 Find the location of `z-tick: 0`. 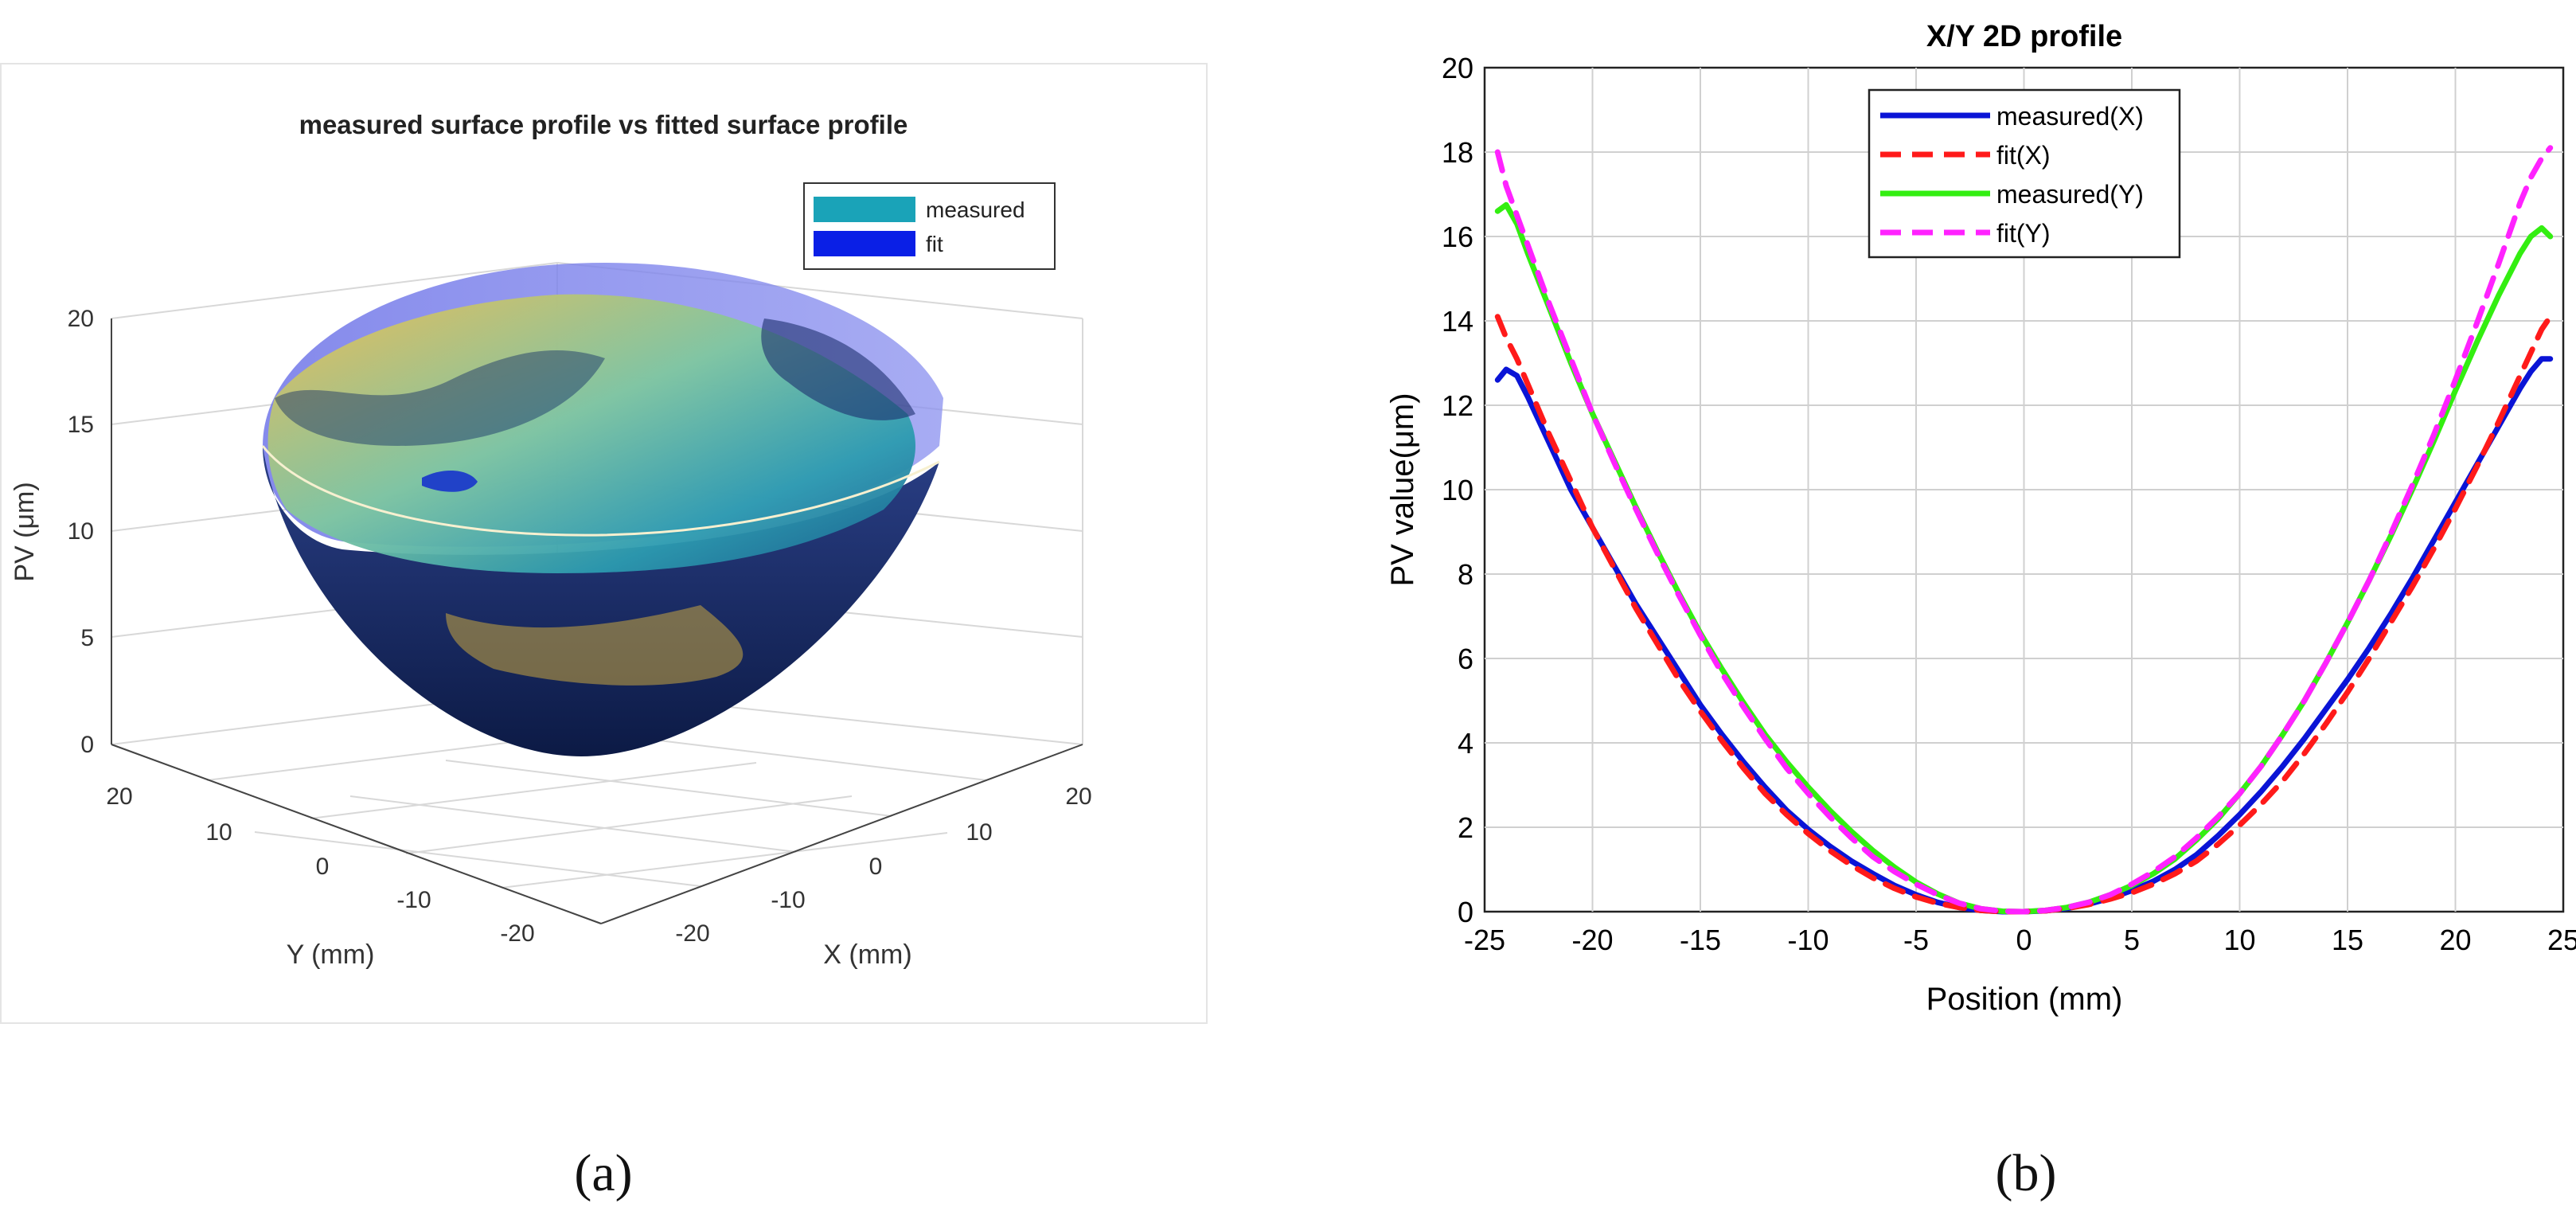

z-tick: 0 is located at coordinates (87, 745).